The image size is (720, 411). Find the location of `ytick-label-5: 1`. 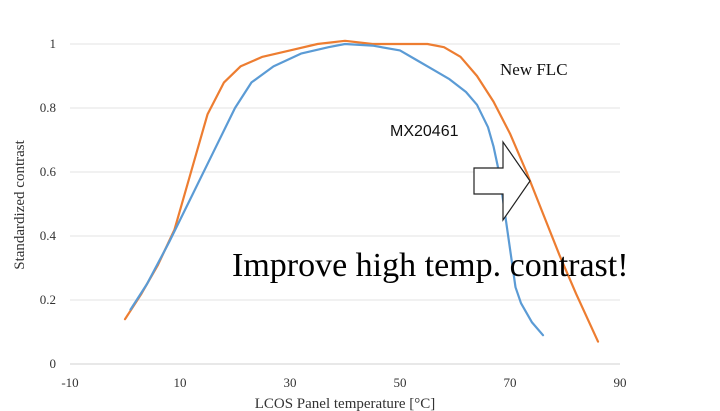

ytick-label-5: 1 is located at coordinates (53, 43).